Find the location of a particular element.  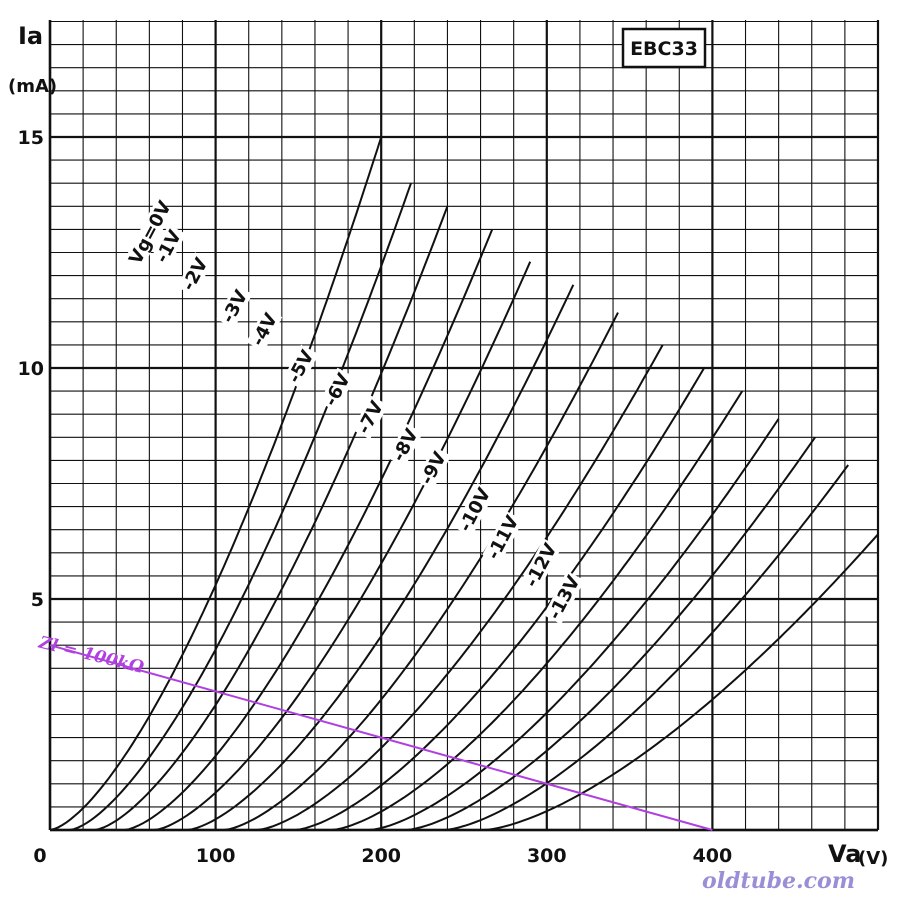

watermark: oldtube.com is located at coordinates (778, 881).